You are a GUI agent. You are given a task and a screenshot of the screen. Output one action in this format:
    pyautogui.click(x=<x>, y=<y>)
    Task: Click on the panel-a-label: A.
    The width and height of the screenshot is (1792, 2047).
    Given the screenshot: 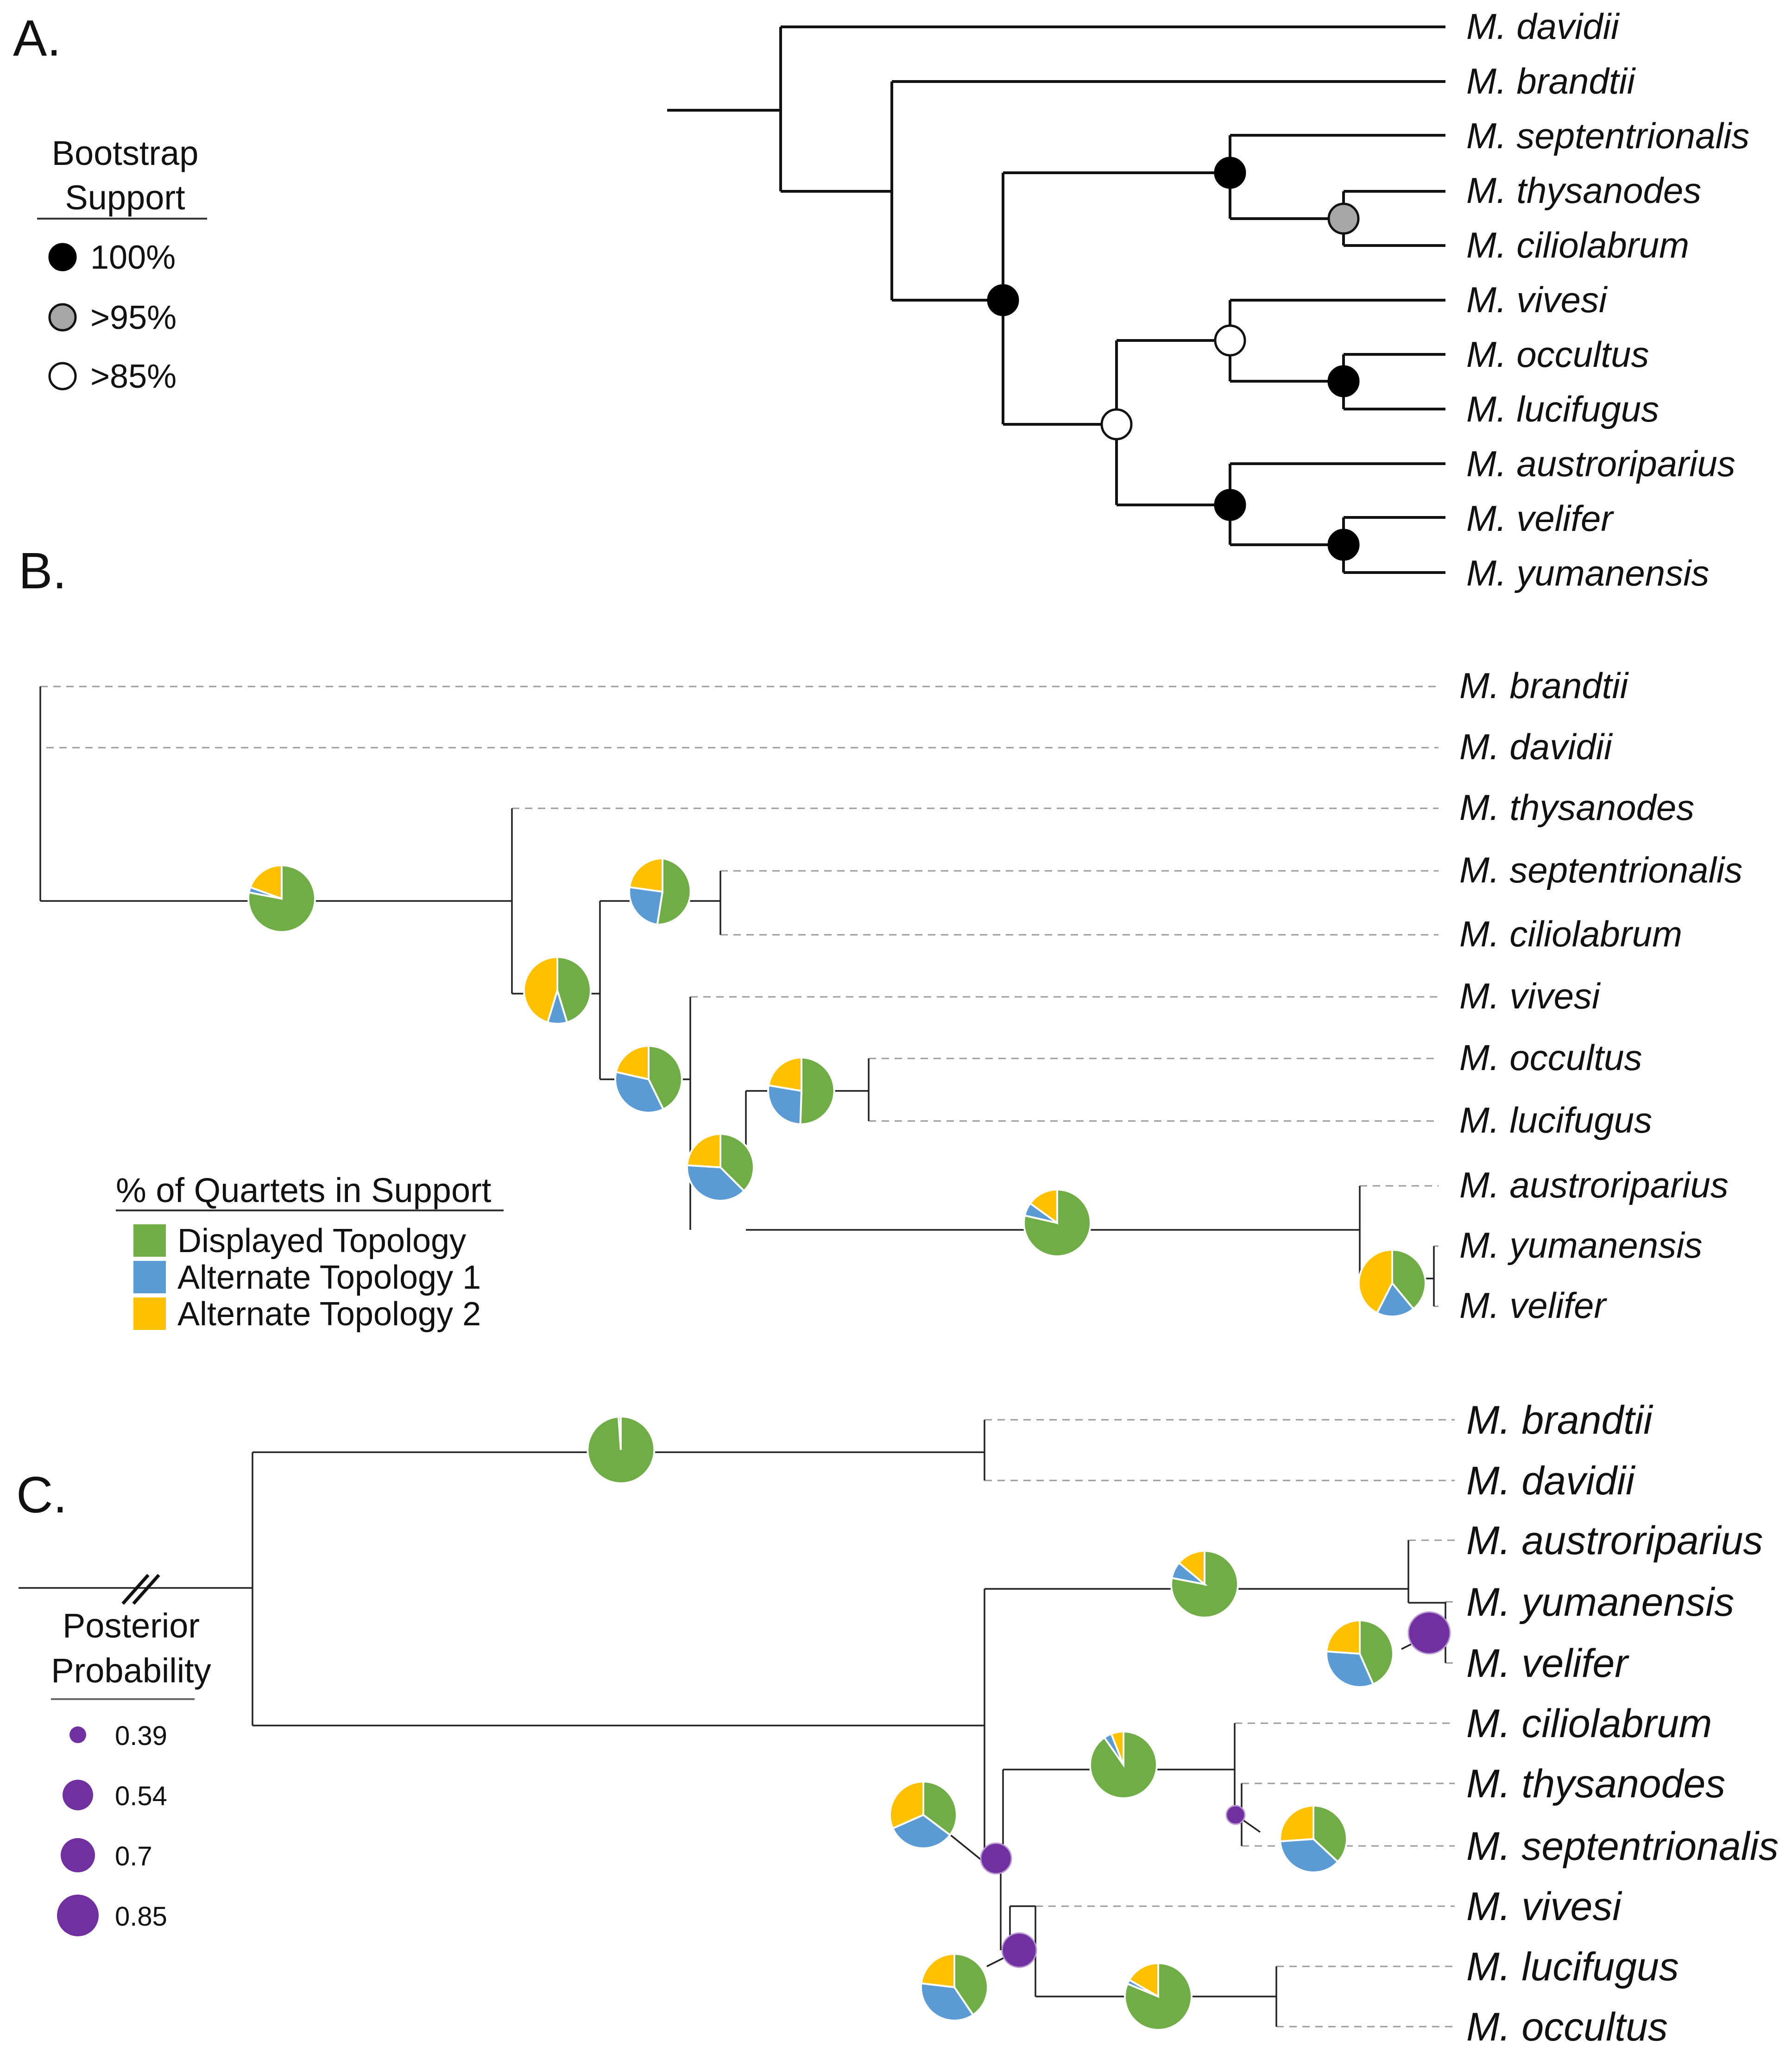 What is the action you would take?
    pyautogui.click(x=37, y=38)
    